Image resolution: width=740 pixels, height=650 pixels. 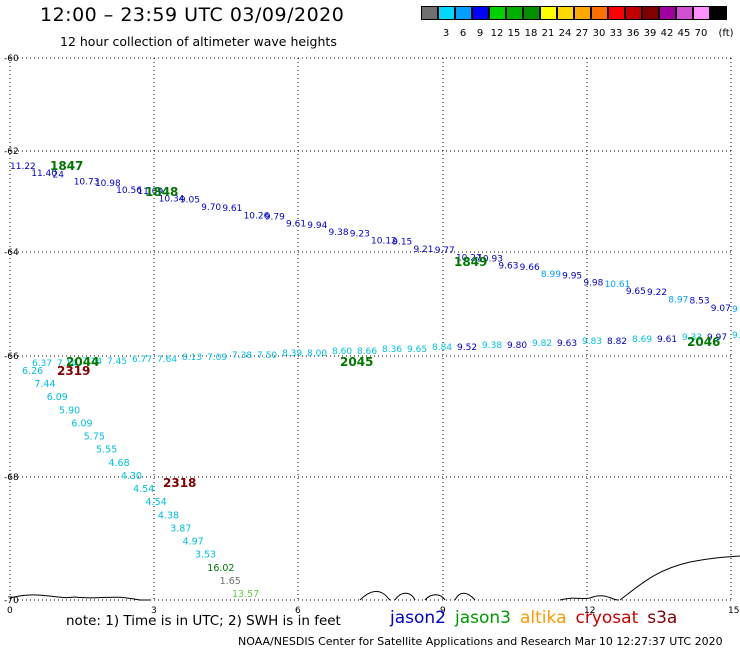 What do you see at coordinates (642, 340) in the screenshot?
I see `swh-value-label: 8.69` at bounding box center [642, 340].